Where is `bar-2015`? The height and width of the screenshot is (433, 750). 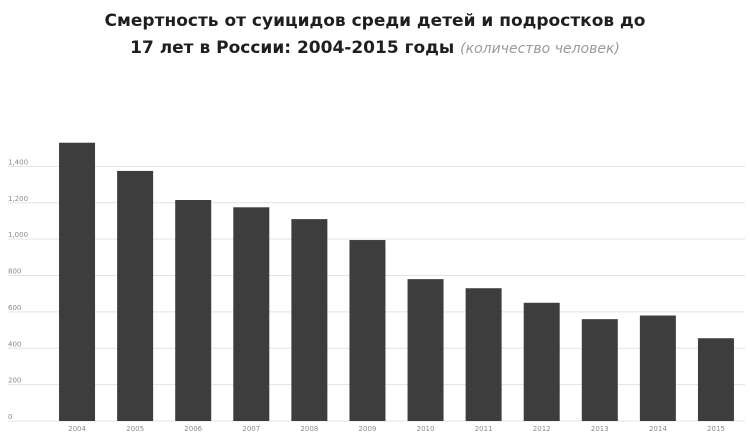 bar-2015 is located at coordinates (715, 379).